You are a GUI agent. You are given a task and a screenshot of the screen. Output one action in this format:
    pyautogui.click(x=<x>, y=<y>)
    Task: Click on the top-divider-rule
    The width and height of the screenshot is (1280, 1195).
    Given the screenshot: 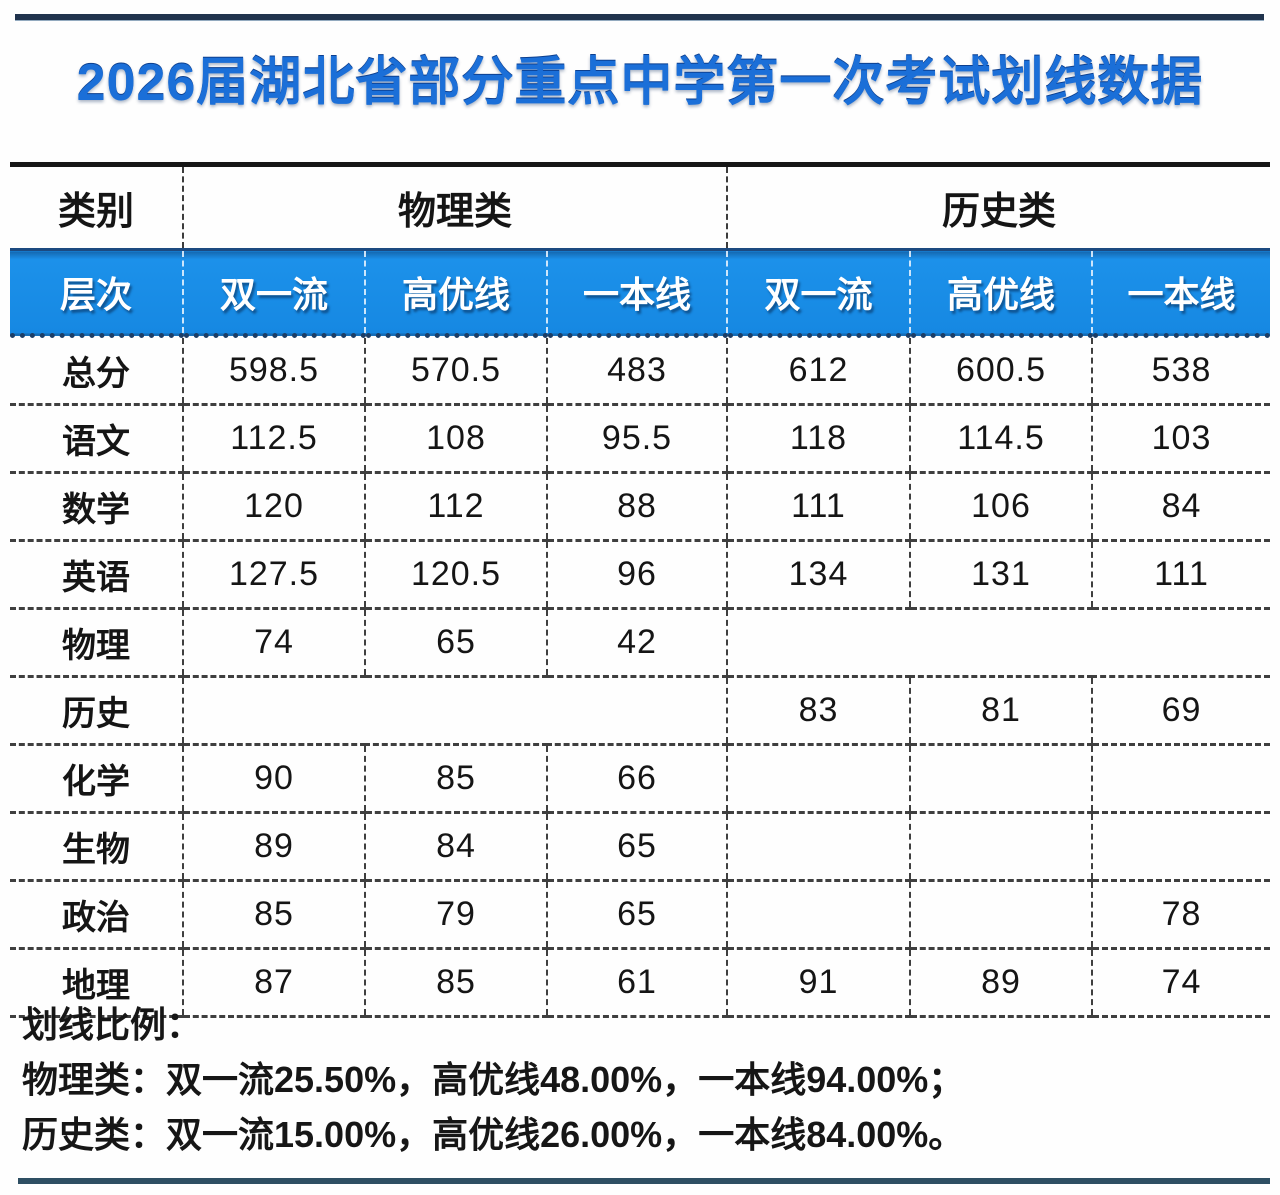 What is the action you would take?
    pyautogui.click(x=639, y=17)
    